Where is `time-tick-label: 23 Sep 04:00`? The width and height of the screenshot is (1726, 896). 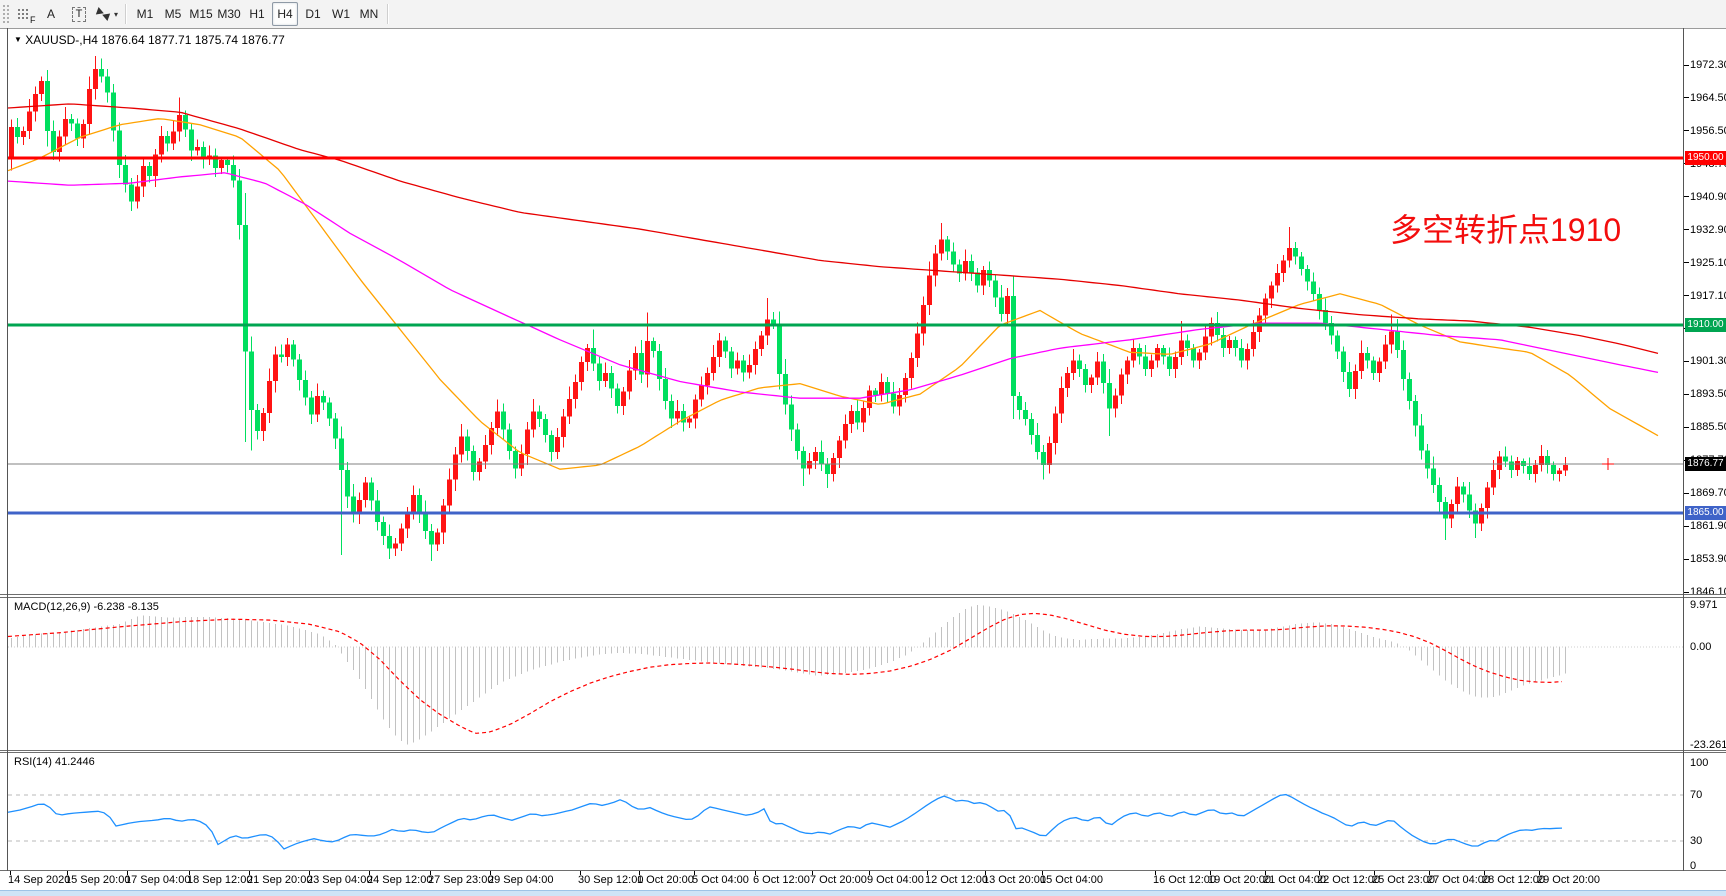 time-tick-label: 23 Sep 04:00 is located at coordinates (340, 880).